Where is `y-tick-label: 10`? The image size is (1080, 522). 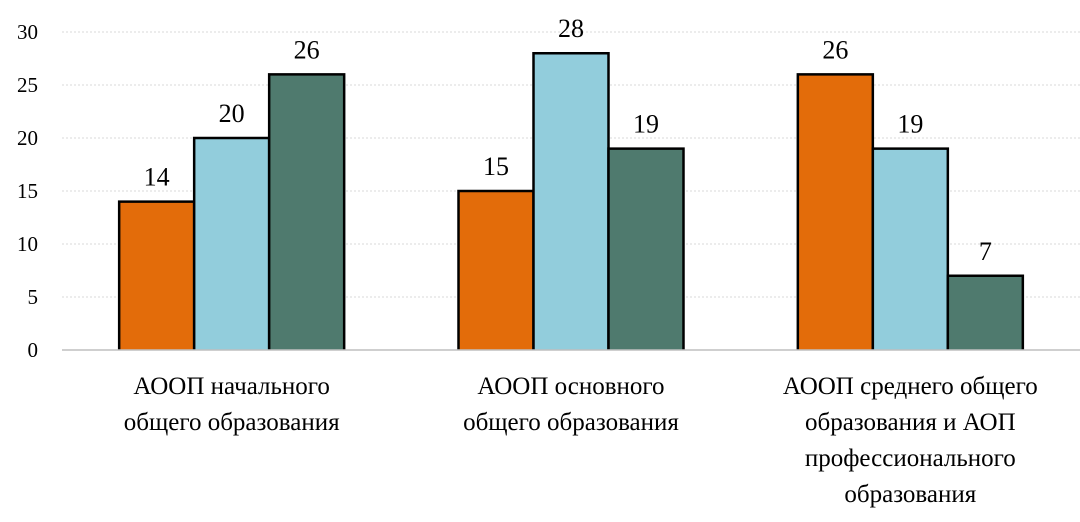
y-tick-label: 10 is located at coordinates (27, 244).